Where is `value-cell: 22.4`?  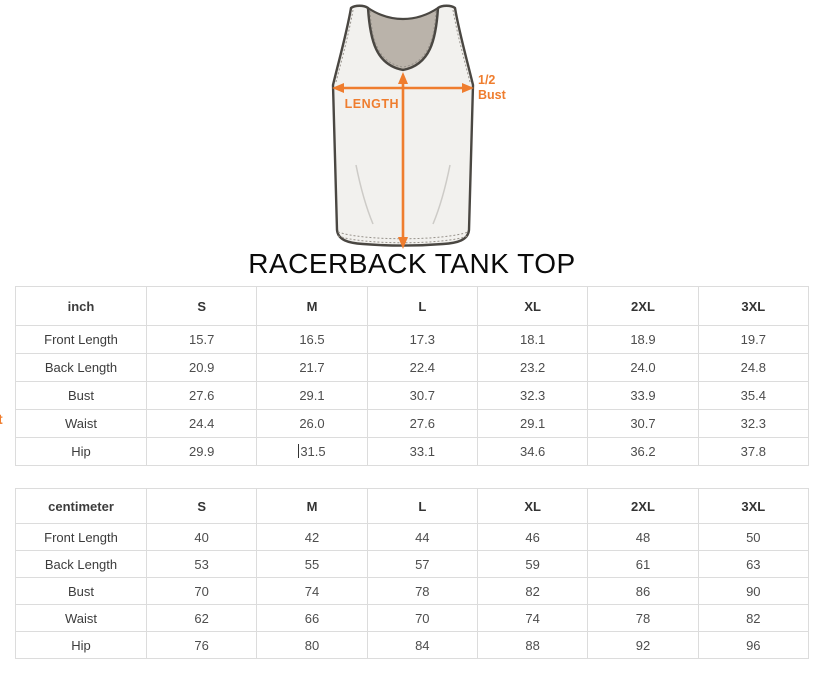 value-cell: 22.4 is located at coordinates (422, 367).